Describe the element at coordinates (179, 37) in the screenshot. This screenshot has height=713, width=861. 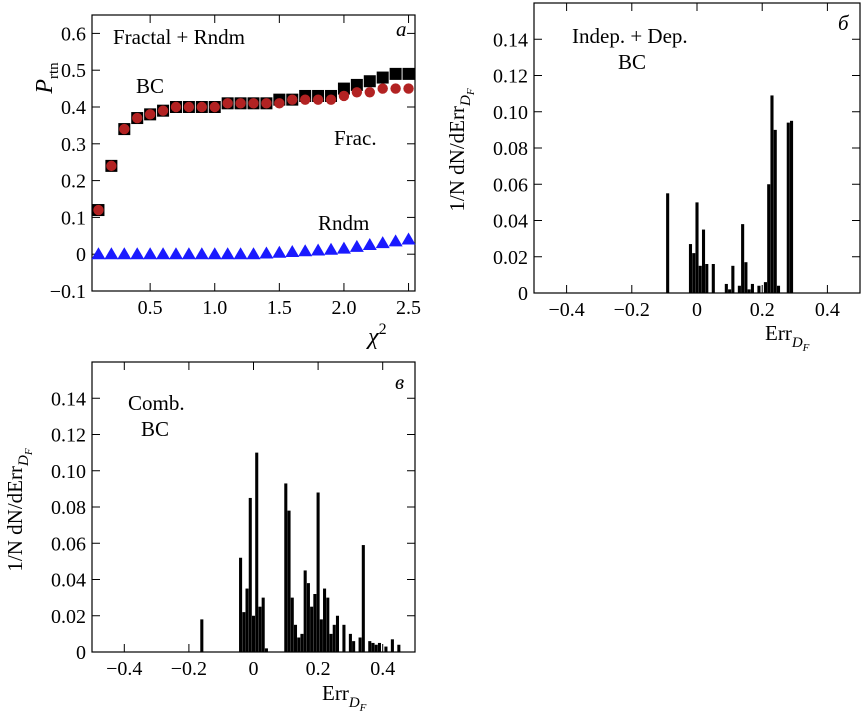
I see `panel-a-annotation-title: Fractal + Rndm` at that location.